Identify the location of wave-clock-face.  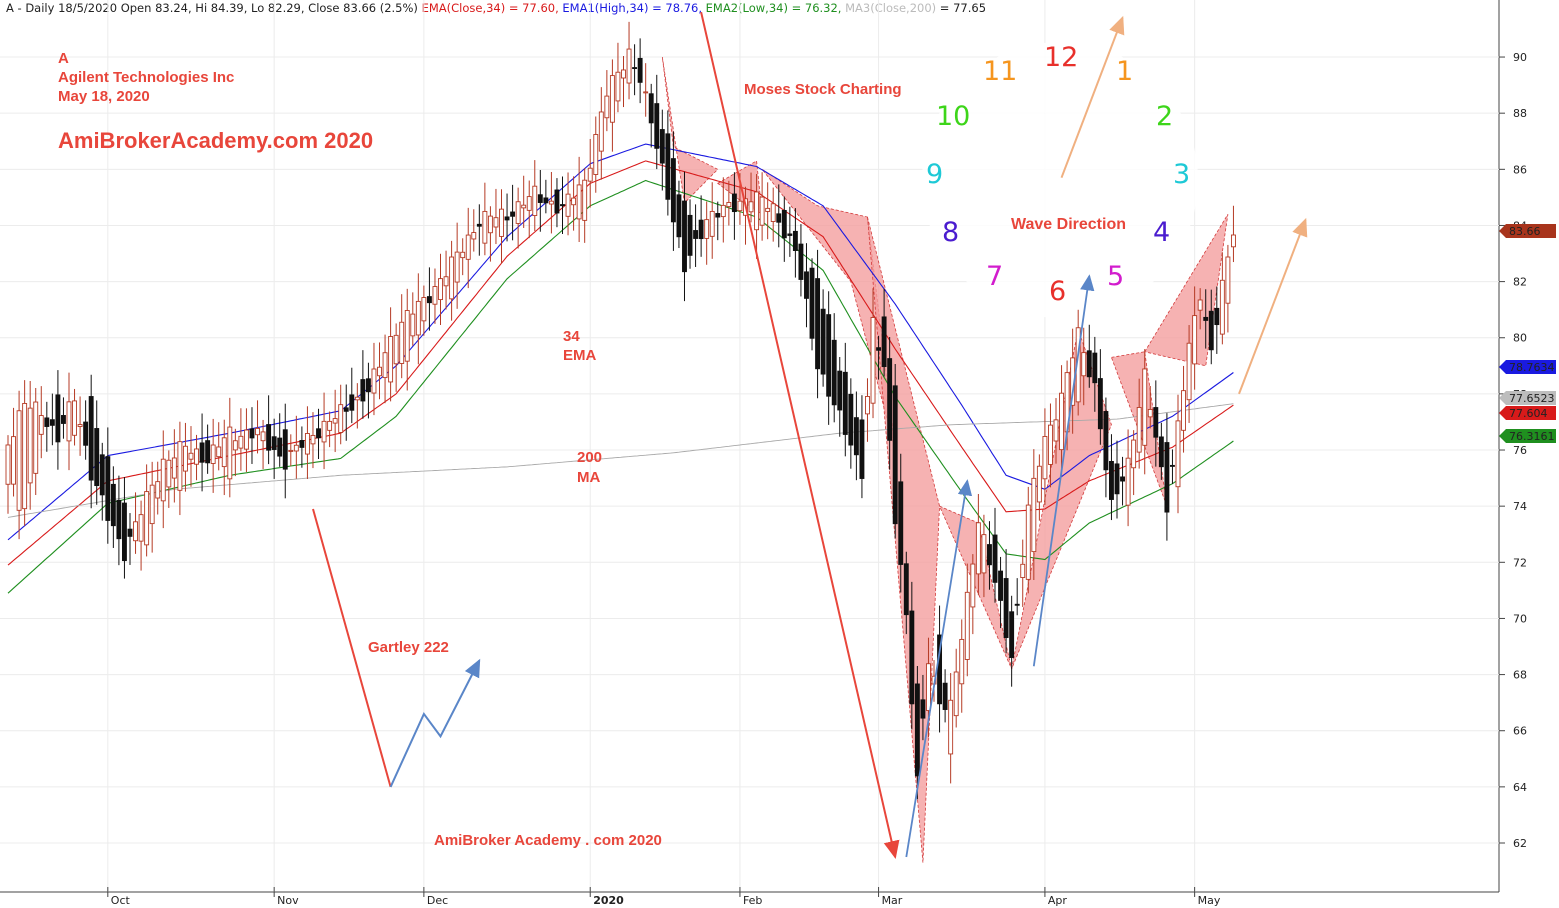
(1060, 180).